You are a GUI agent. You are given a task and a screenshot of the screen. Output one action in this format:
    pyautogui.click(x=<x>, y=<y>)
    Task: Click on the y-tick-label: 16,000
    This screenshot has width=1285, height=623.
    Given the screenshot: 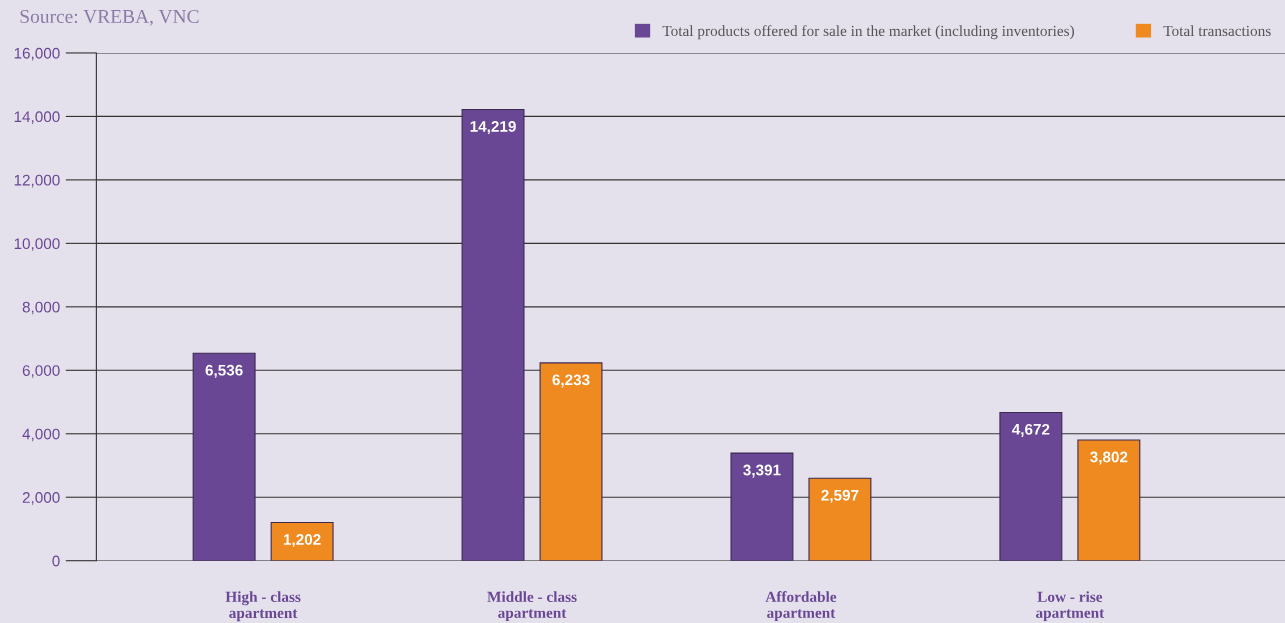 What is the action you would take?
    pyautogui.click(x=37, y=54)
    